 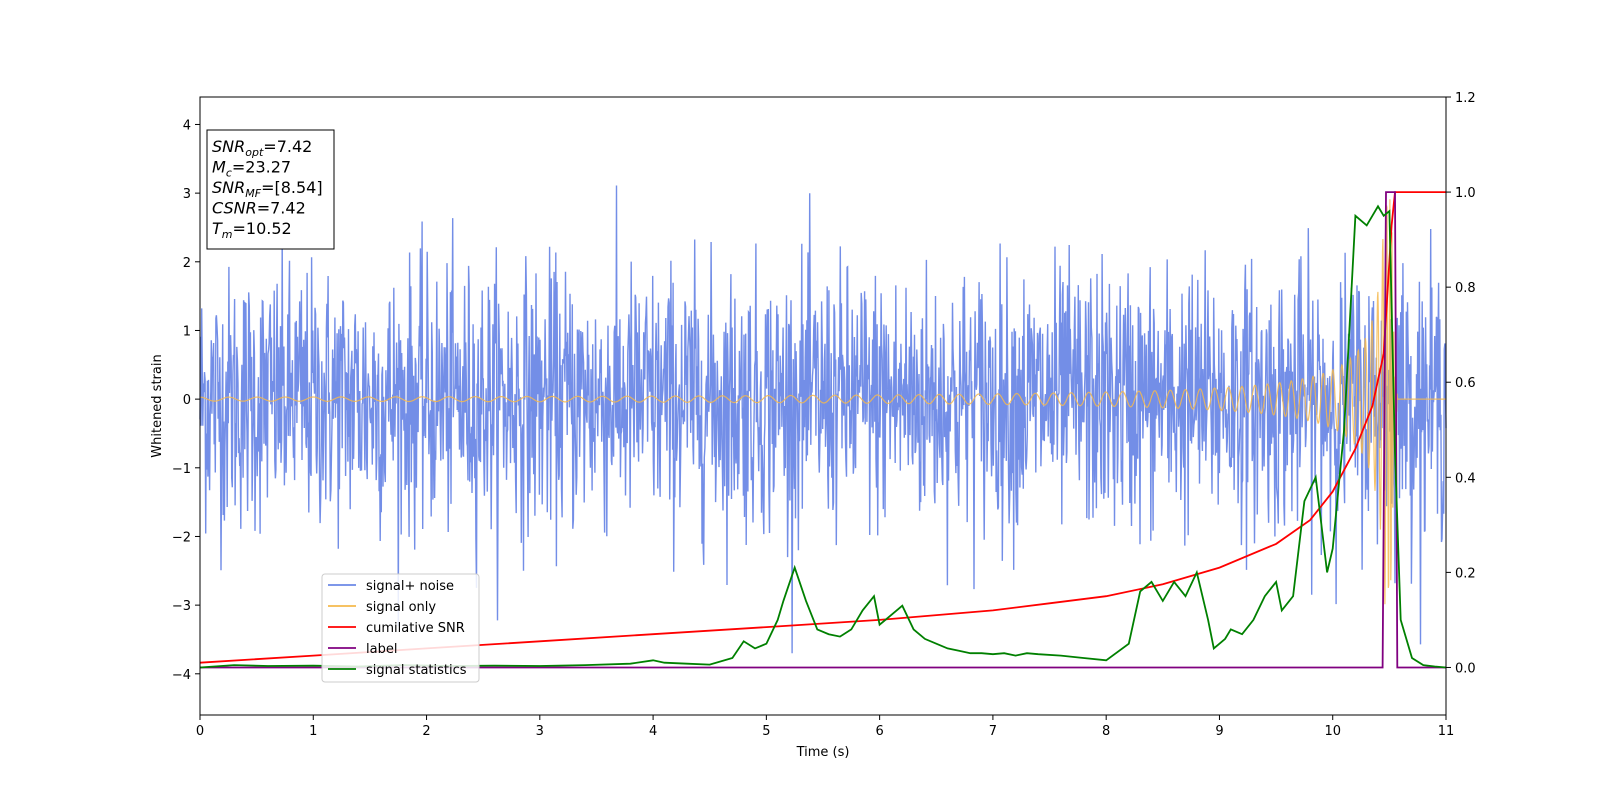 What do you see at coordinates (1465, 478) in the screenshot?
I see `y2-tick-label: 0.4` at bounding box center [1465, 478].